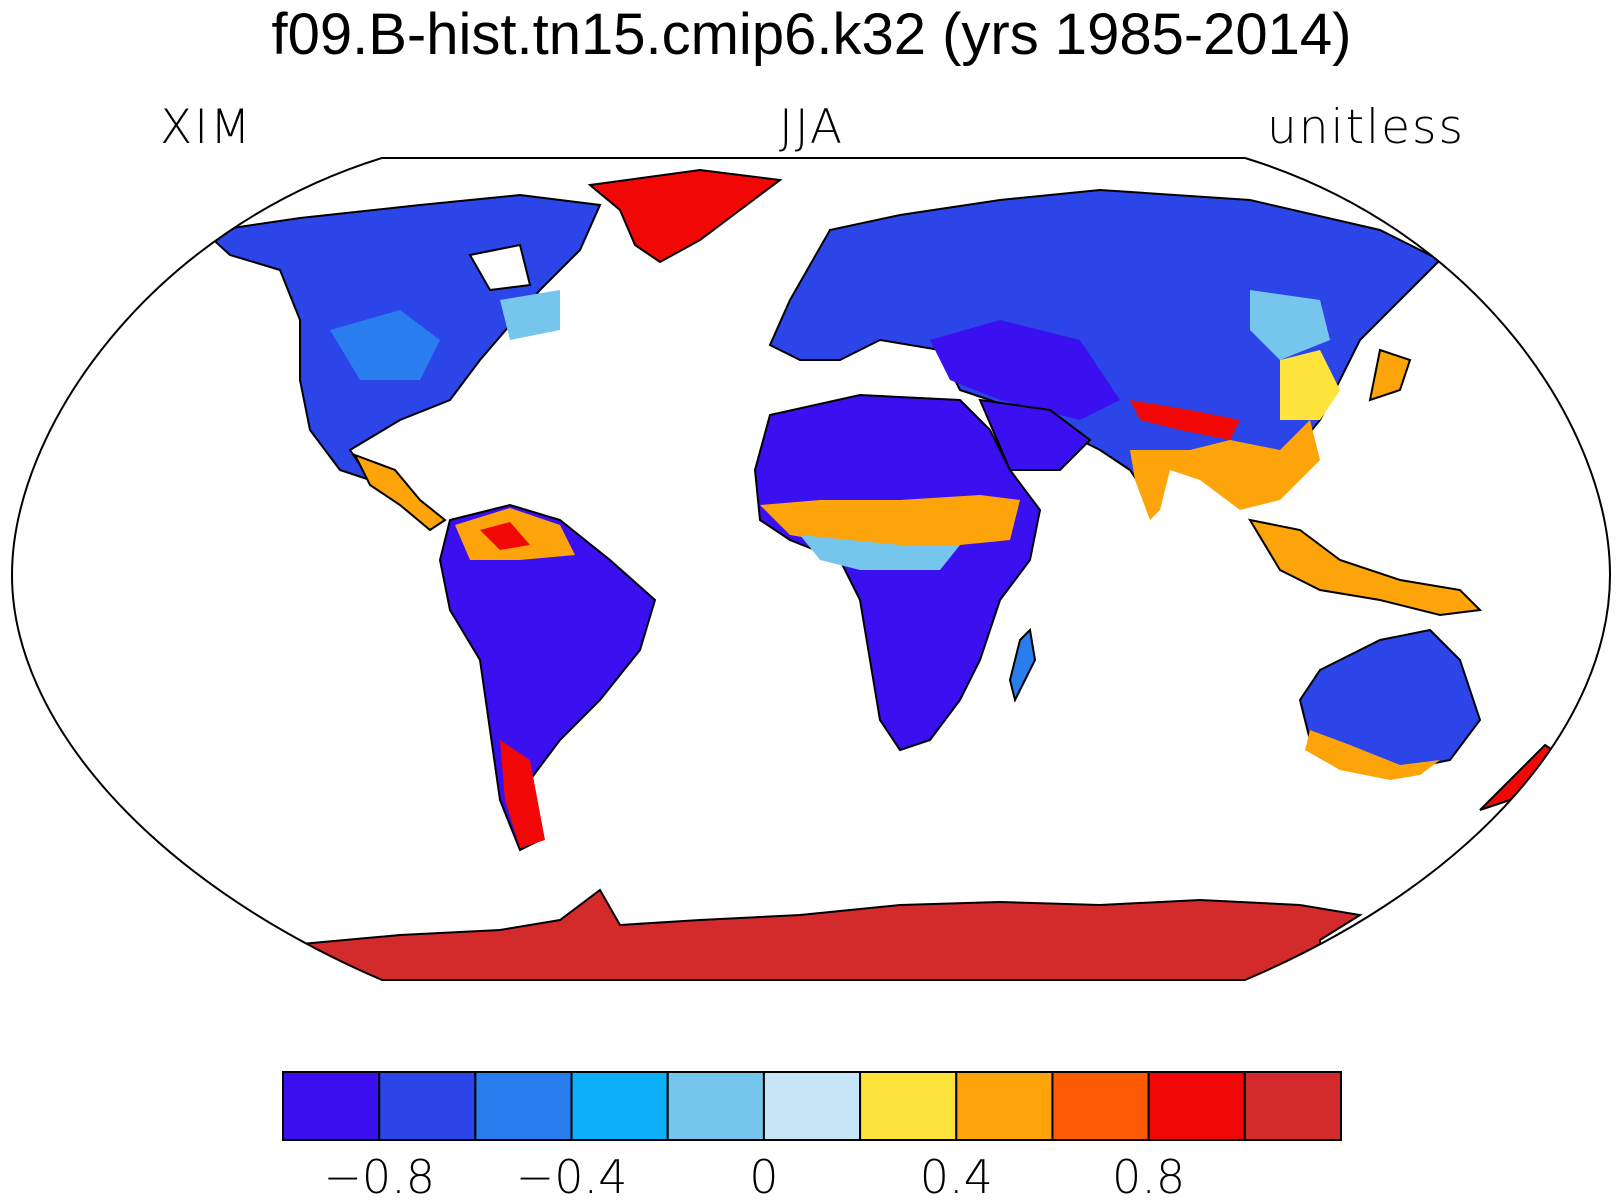 The image size is (1623, 1204). I want to click on colorbar-tick-label: −0.4, so click(571, 1177).